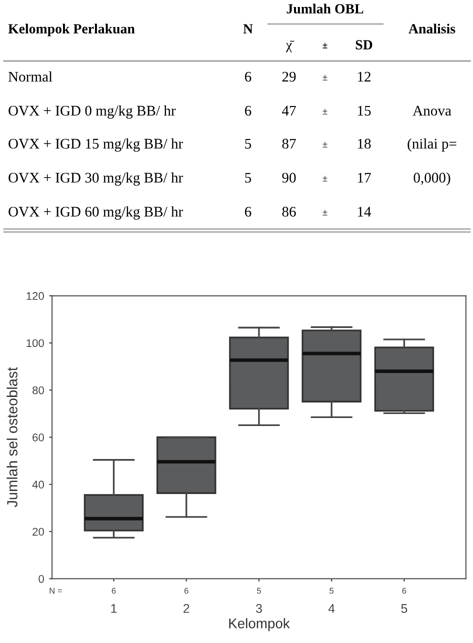 The height and width of the screenshot is (643, 473). I want to click on y-tick-label: 120, so click(35, 296).